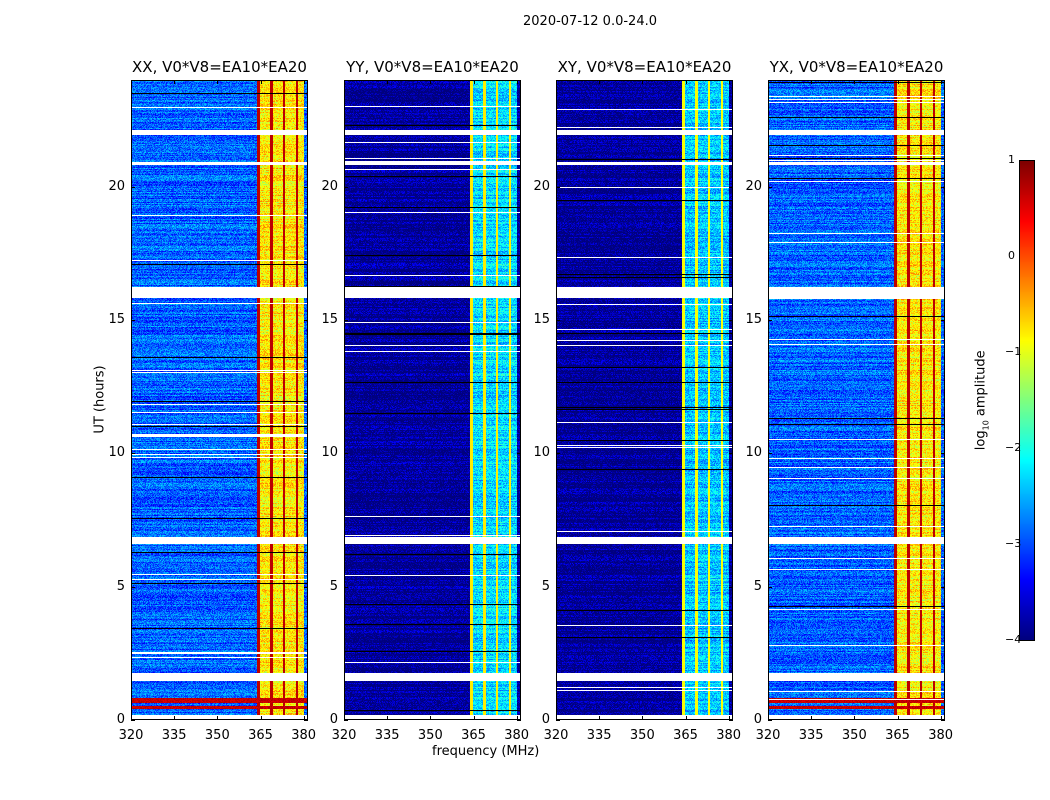 This screenshot has width=1050, height=800. I want to click on colorbar, so click(1027, 400).